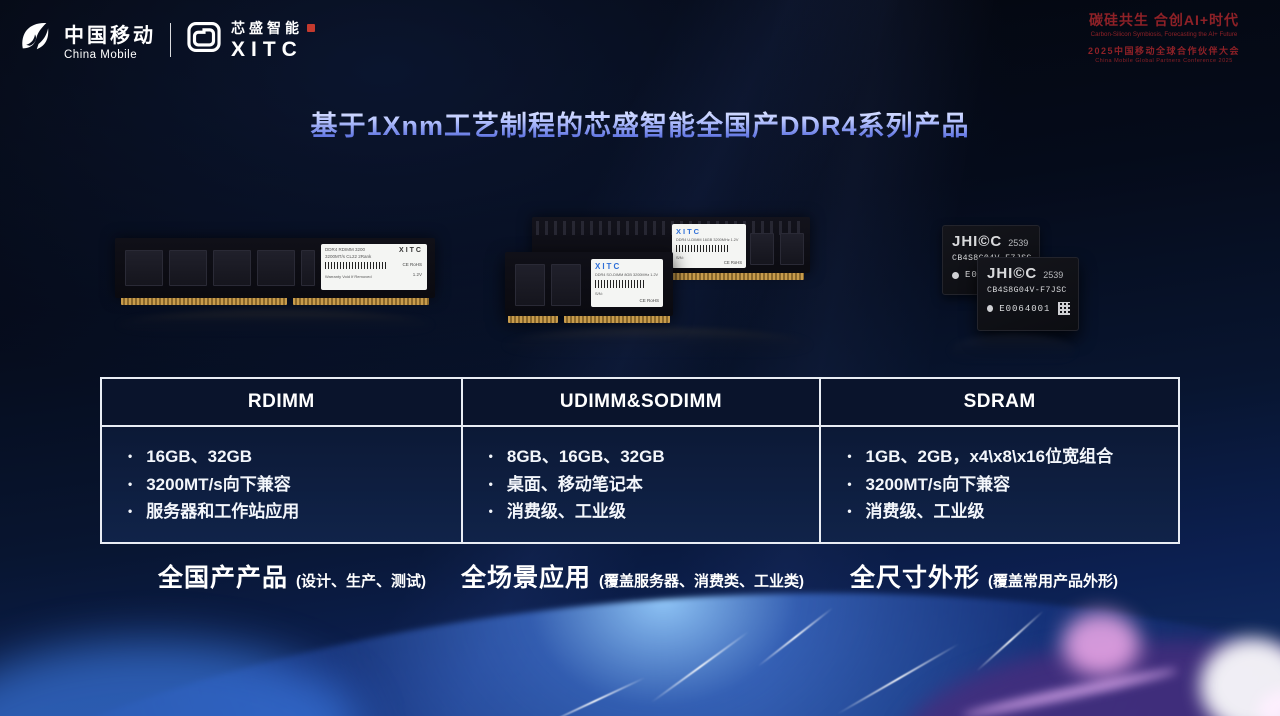 This screenshot has width=1280, height=716. Describe the element at coordinates (599, 293) in the screenshot. I see `sodimm-label-sn: S/N:` at that location.